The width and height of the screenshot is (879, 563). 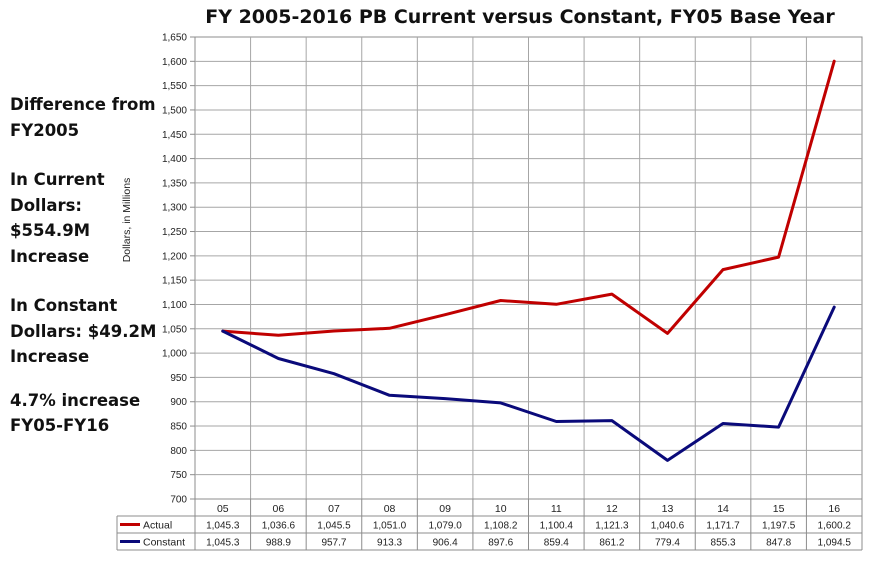 What do you see at coordinates (50, 256) in the screenshot?
I see `current-dollars-line4: Increase` at bounding box center [50, 256].